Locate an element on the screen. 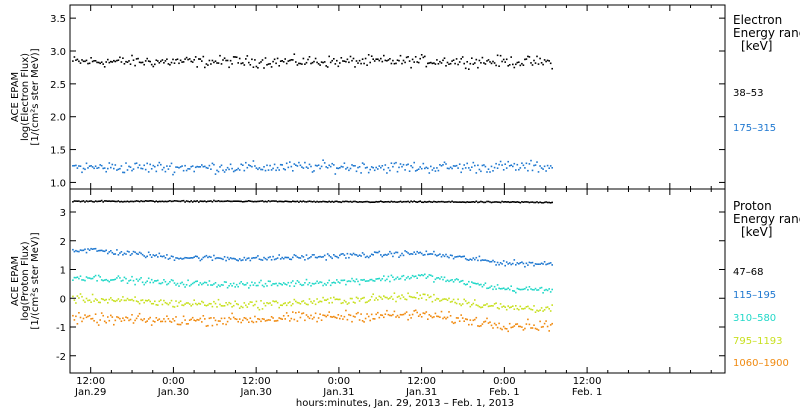  y-axis-label: [1/(cm²s ster MeV)] is located at coordinates (35, 280).